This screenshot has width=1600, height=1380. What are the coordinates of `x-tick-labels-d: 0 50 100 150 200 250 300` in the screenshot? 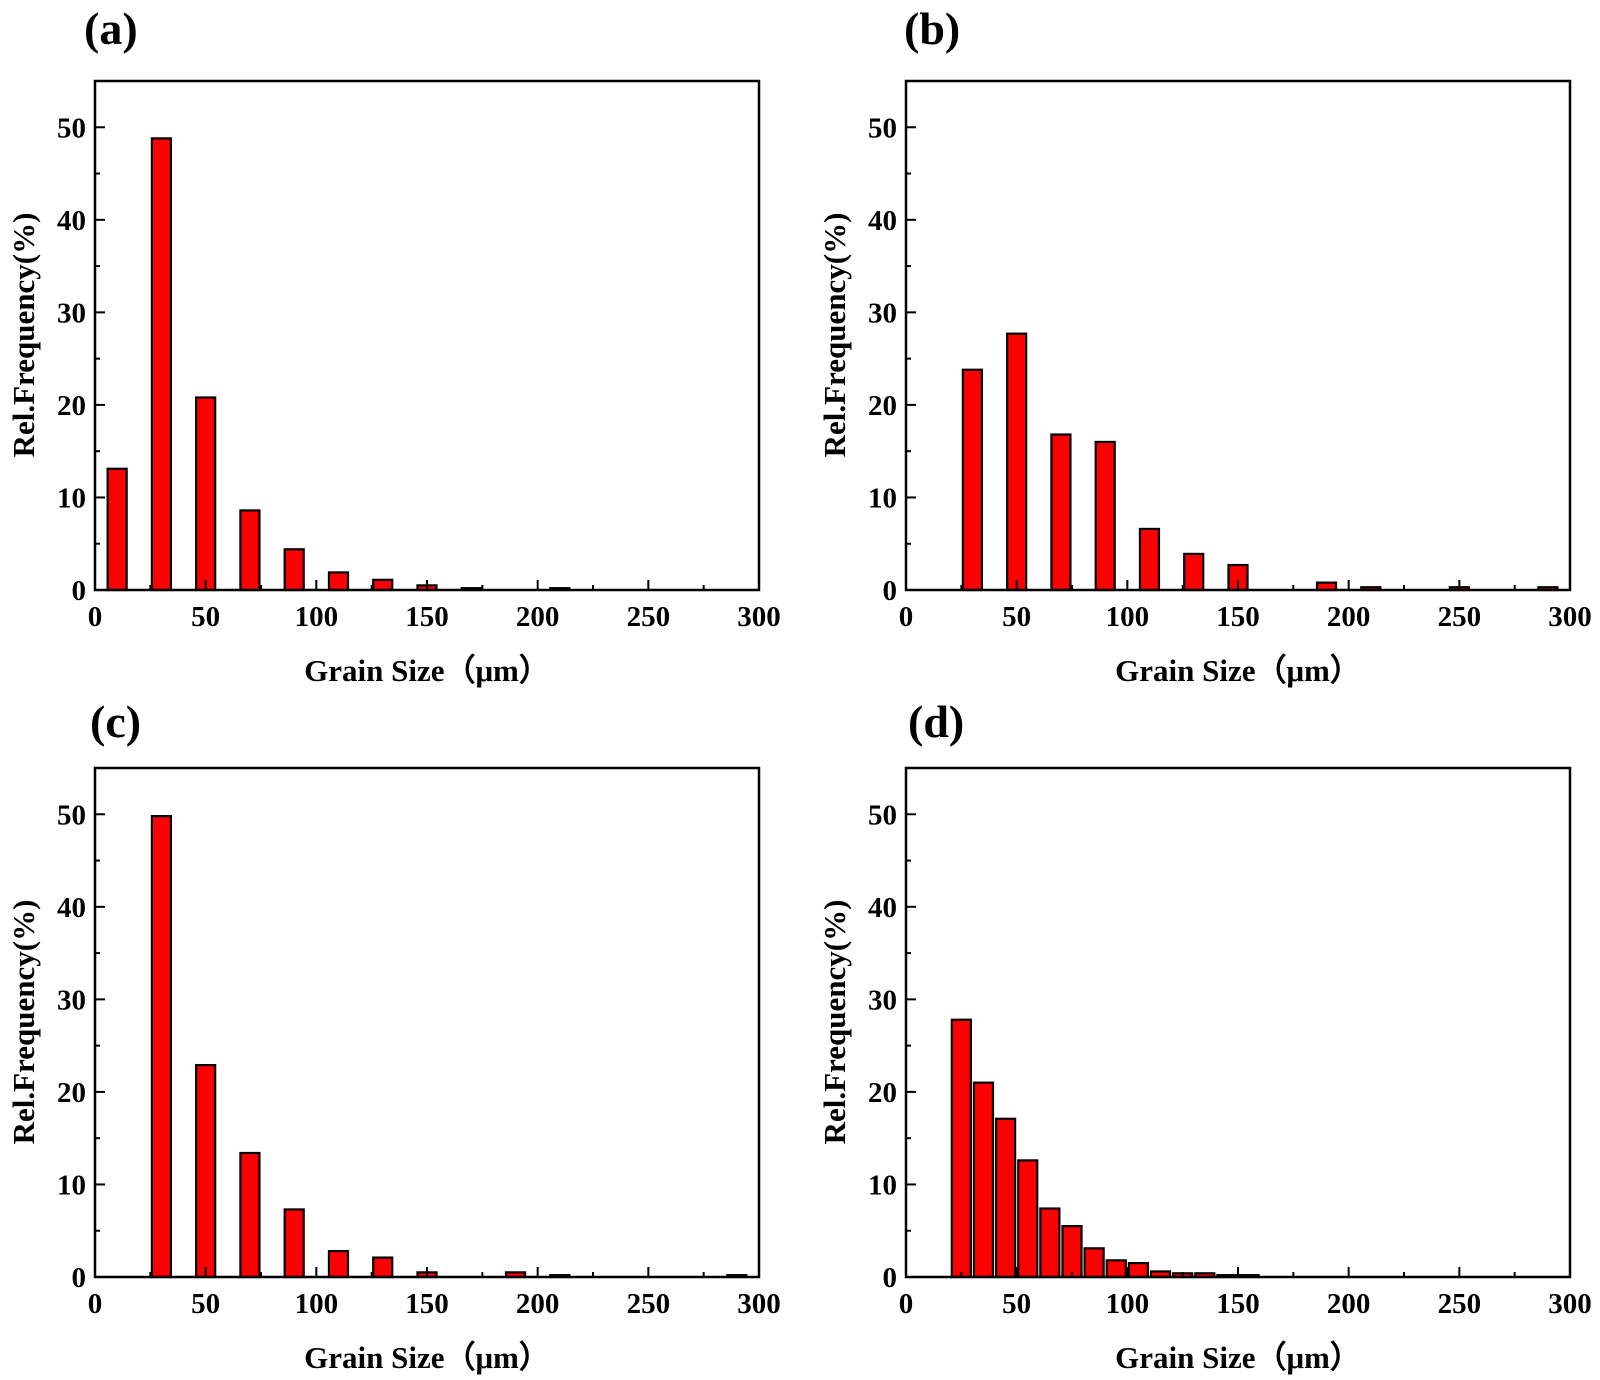 It's located at (1245, 1304).